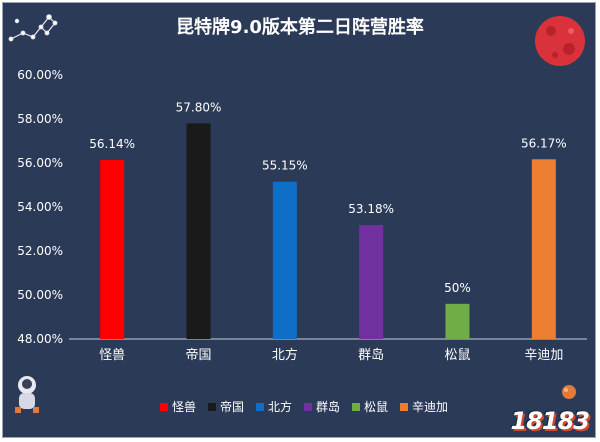 Image resolution: width=600 pixels, height=442 pixels. What do you see at coordinates (376, 407) in the screenshot?
I see `legend-entry: 松鼠` at bounding box center [376, 407].